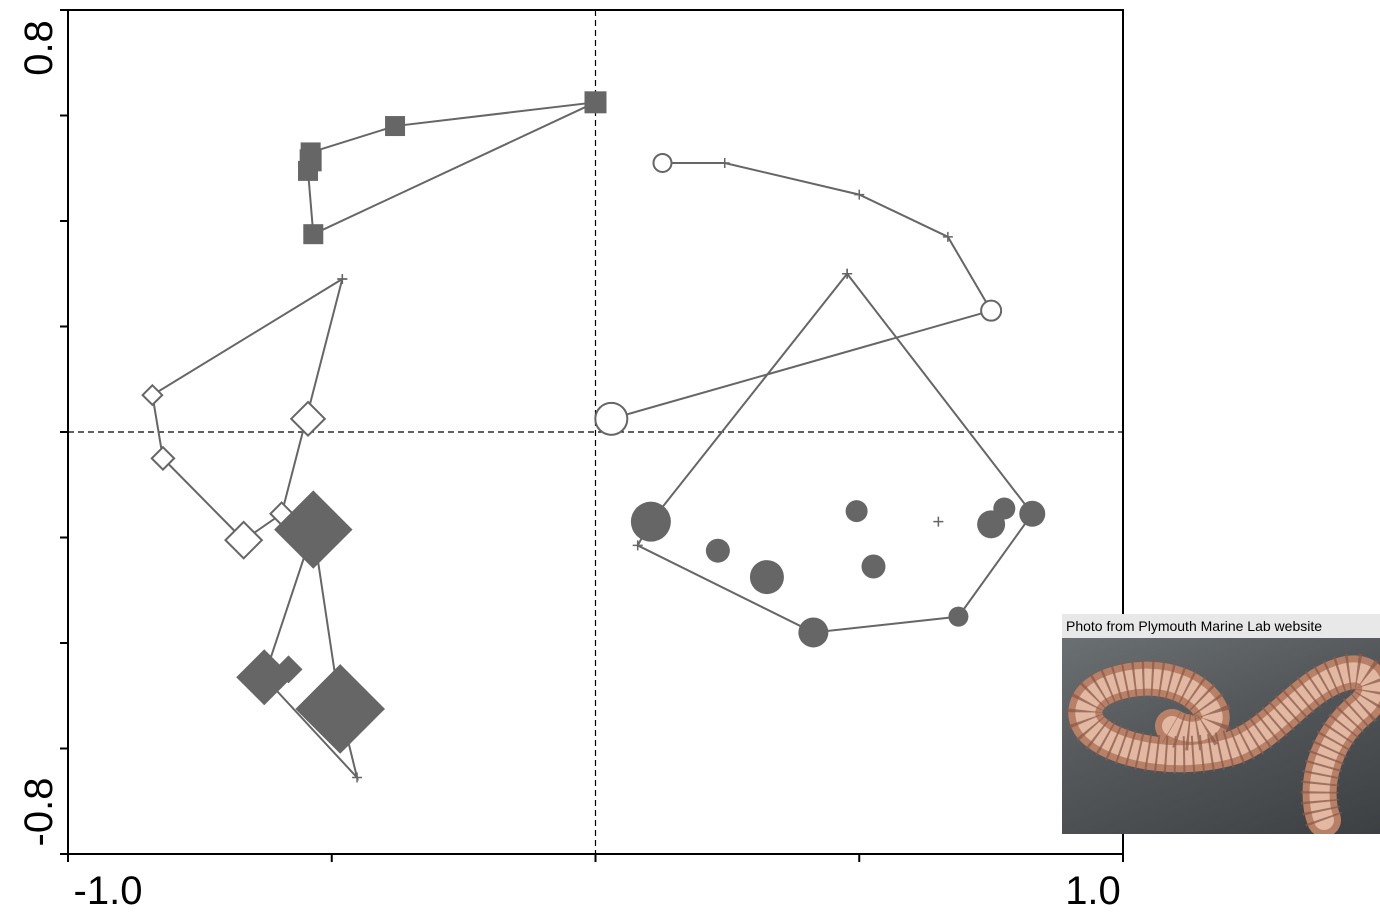 The image size is (1380, 912). Describe the element at coordinates (1223, 743) in the screenshot. I see `worm-illustration` at that location.